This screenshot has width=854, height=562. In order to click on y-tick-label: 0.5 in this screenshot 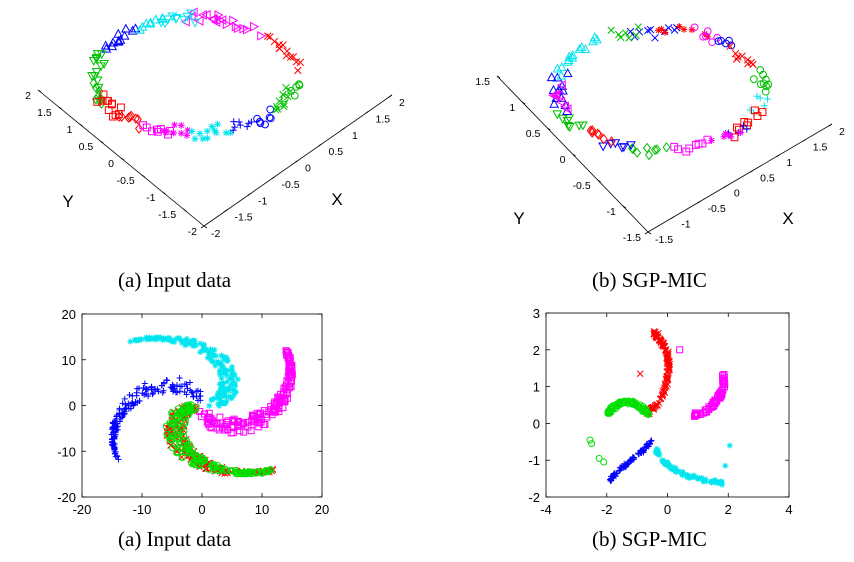, I will do `click(533, 134)`.